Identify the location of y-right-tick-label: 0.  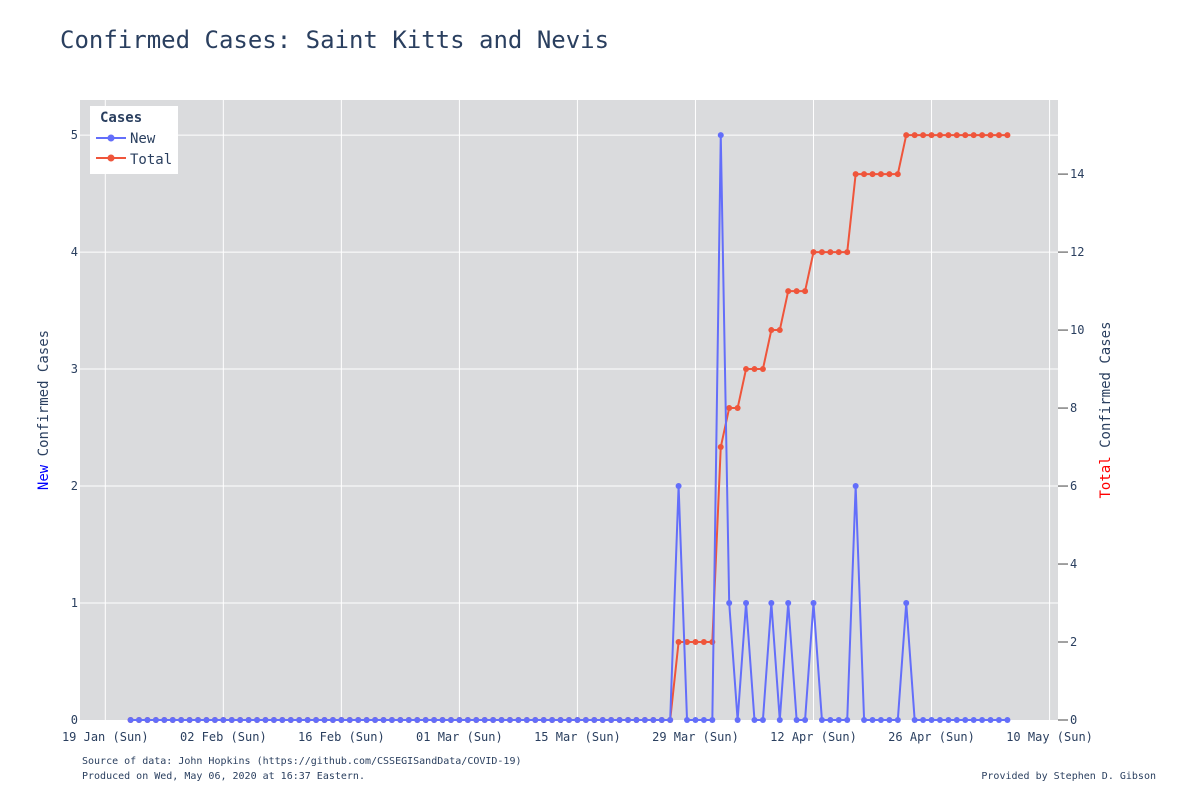
(1073, 720).